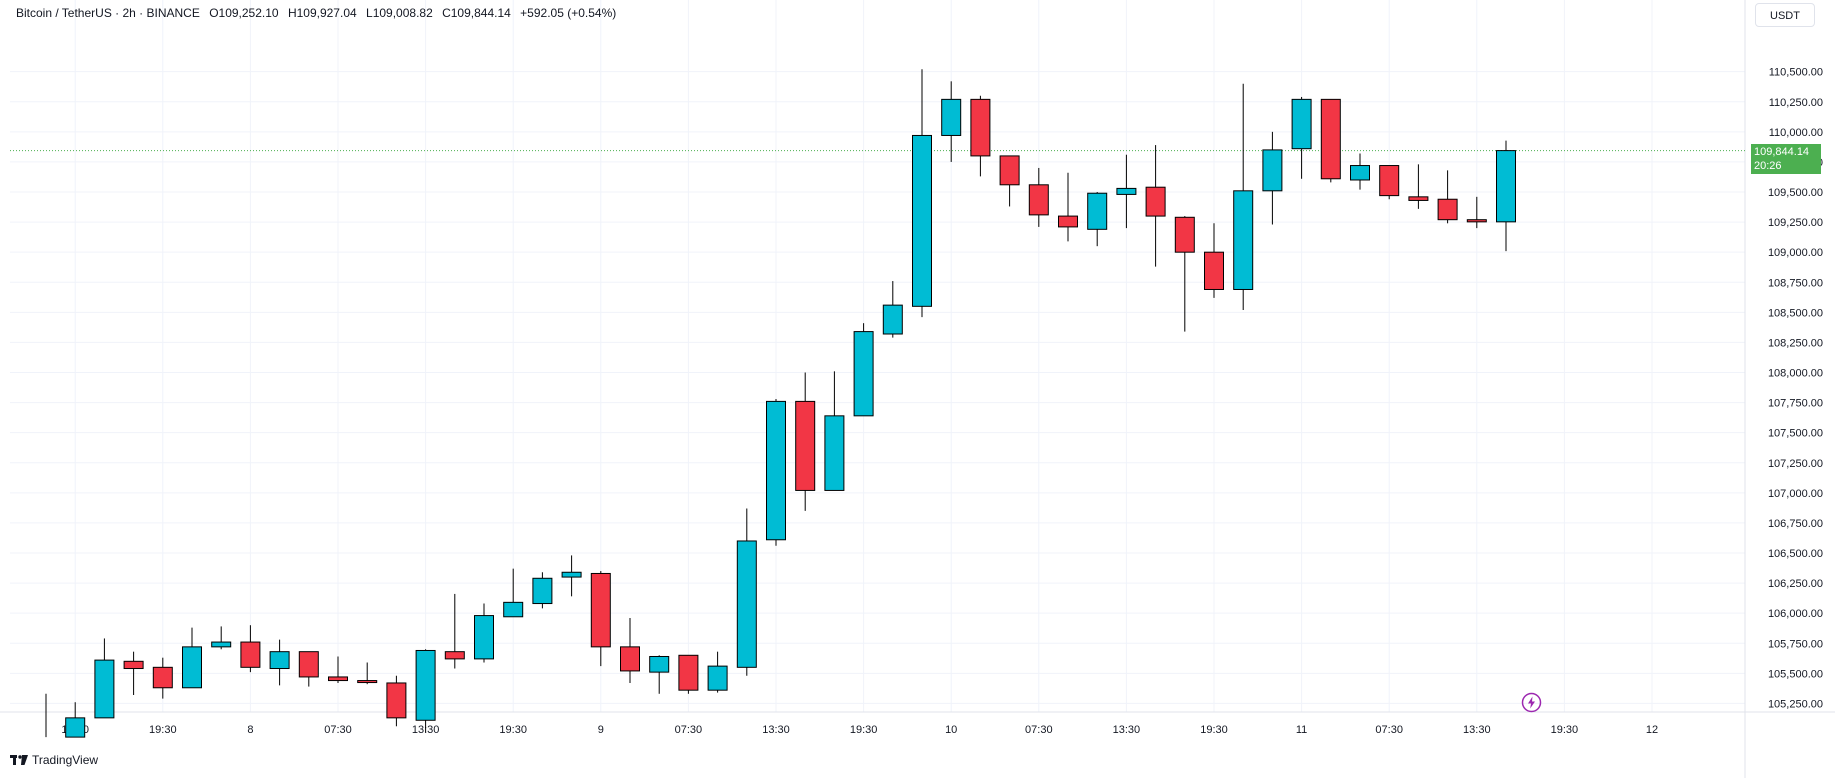 This screenshot has width=1835, height=783. Describe the element at coordinates (1795, 494) in the screenshot. I see `y-tick-label: 107,000.00` at that location.